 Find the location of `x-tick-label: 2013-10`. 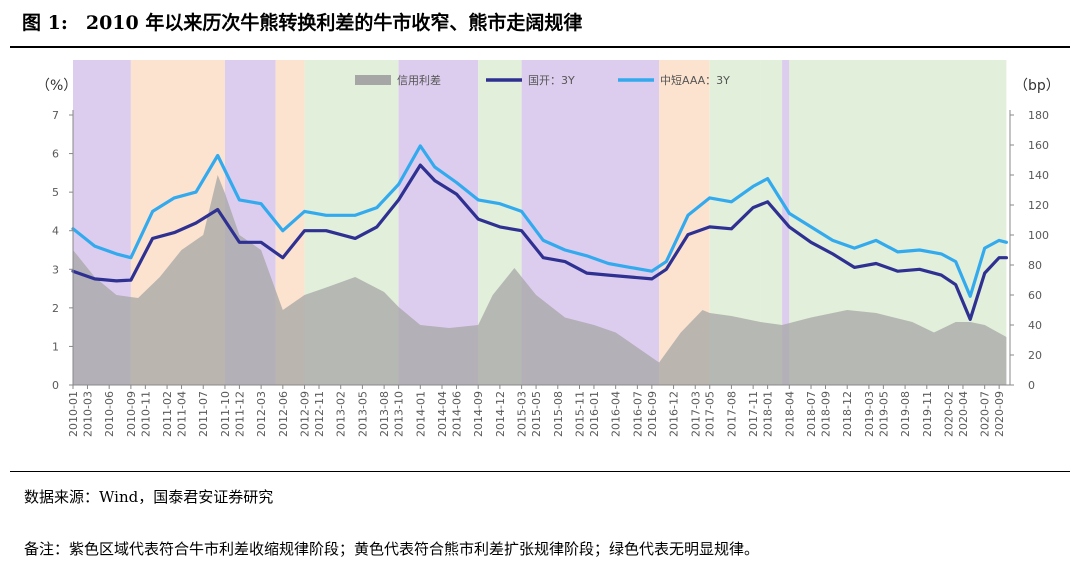

x-tick-label: 2013-10 is located at coordinates (399, 414).